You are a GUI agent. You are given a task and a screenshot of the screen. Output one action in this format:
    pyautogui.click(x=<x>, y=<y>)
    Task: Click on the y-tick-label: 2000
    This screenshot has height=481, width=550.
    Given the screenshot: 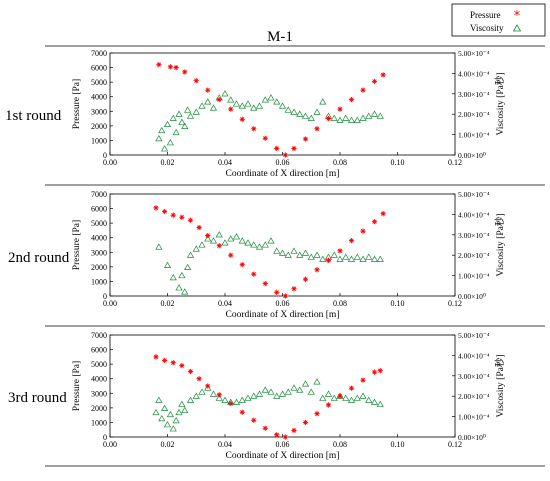 What is the action you would take?
    pyautogui.click(x=99, y=126)
    